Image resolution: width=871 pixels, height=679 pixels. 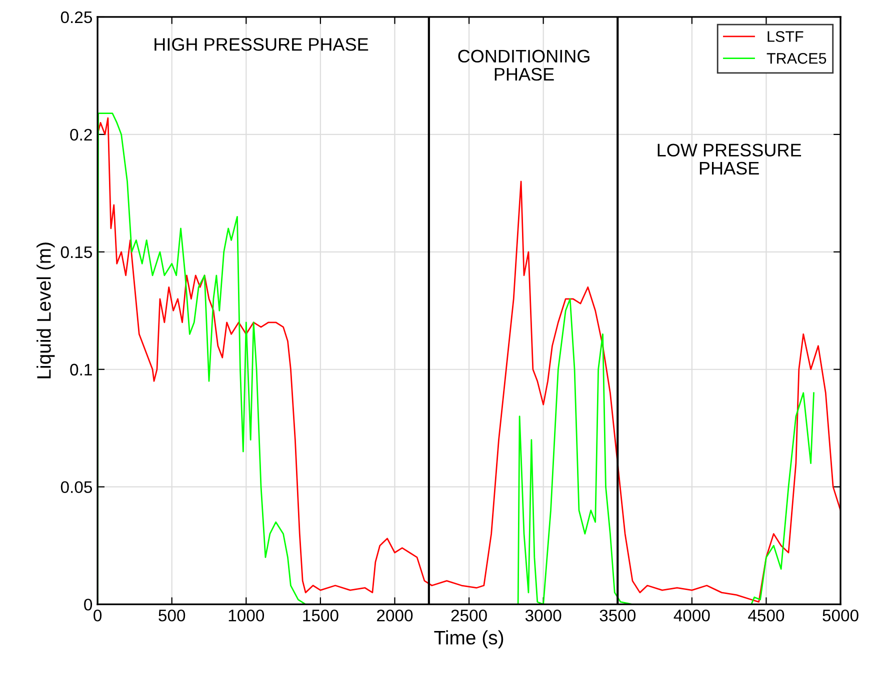 I want to click on legend-label: LSTF, so click(x=786, y=36).